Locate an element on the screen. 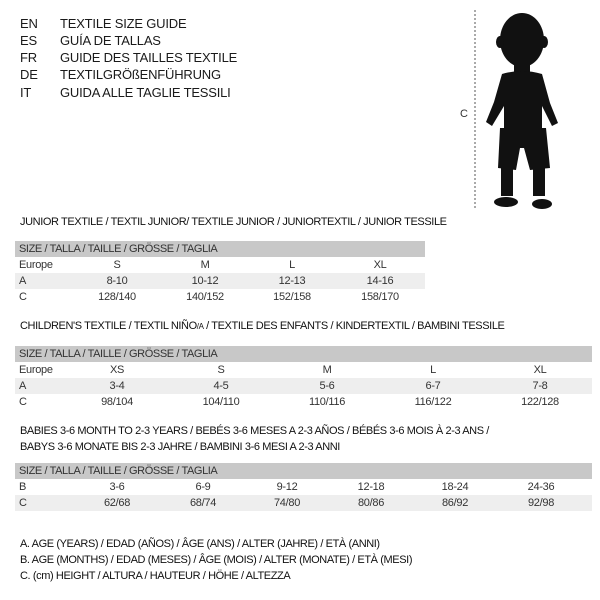 The width and height of the screenshot is (600, 600). lang-code-de: DE is located at coordinates (29, 74).